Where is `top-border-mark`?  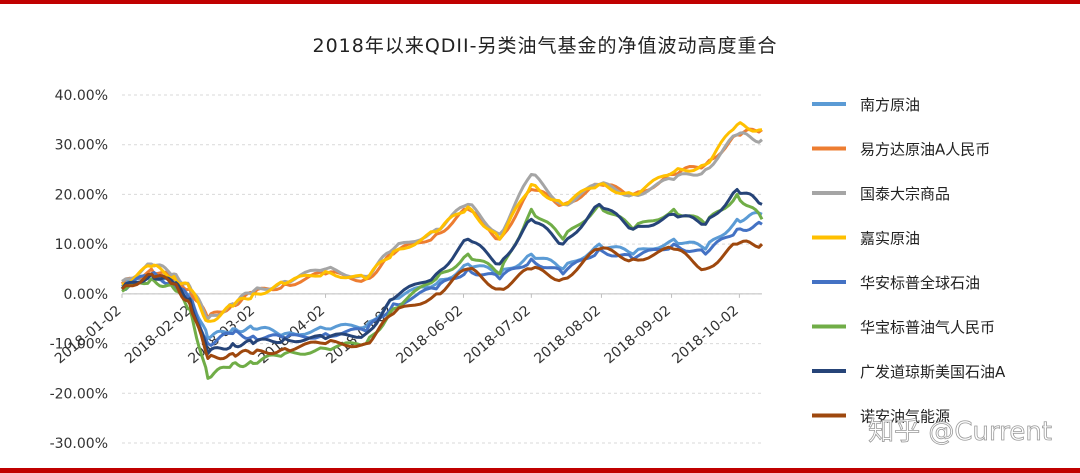
top-border-mark is located at coordinates (1000, 2).